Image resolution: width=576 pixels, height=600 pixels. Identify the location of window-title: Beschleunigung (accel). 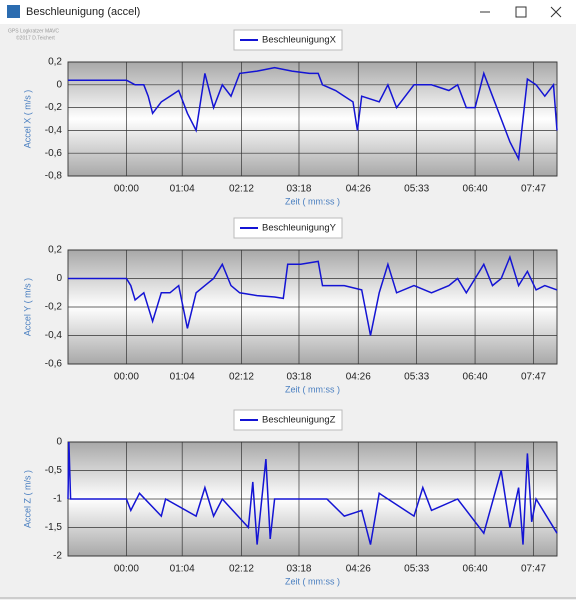
(83, 12).